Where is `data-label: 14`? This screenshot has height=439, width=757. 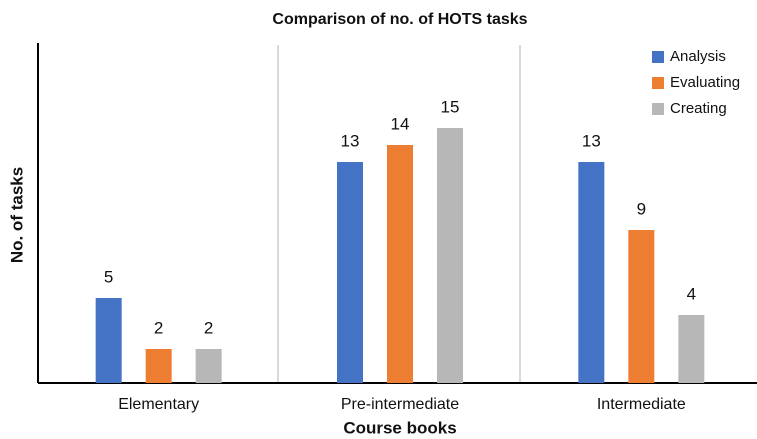 data-label: 14 is located at coordinates (400, 123).